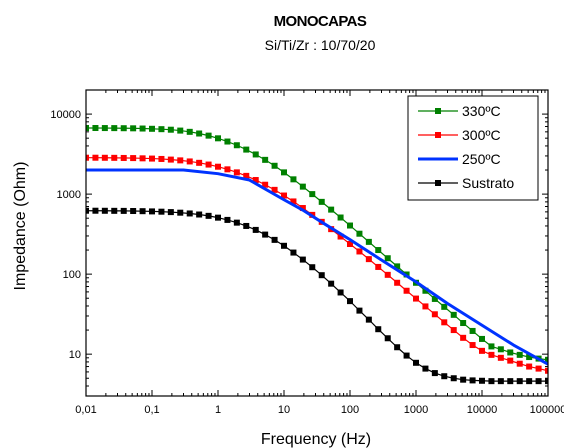 The width and height of the screenshot is (564, 448). What do you see at coordinates (473, 148) in the screenshot?
I see `legend: 330ºC 300ºC 250ºC Sustrato` at bounding box center [473, 148].